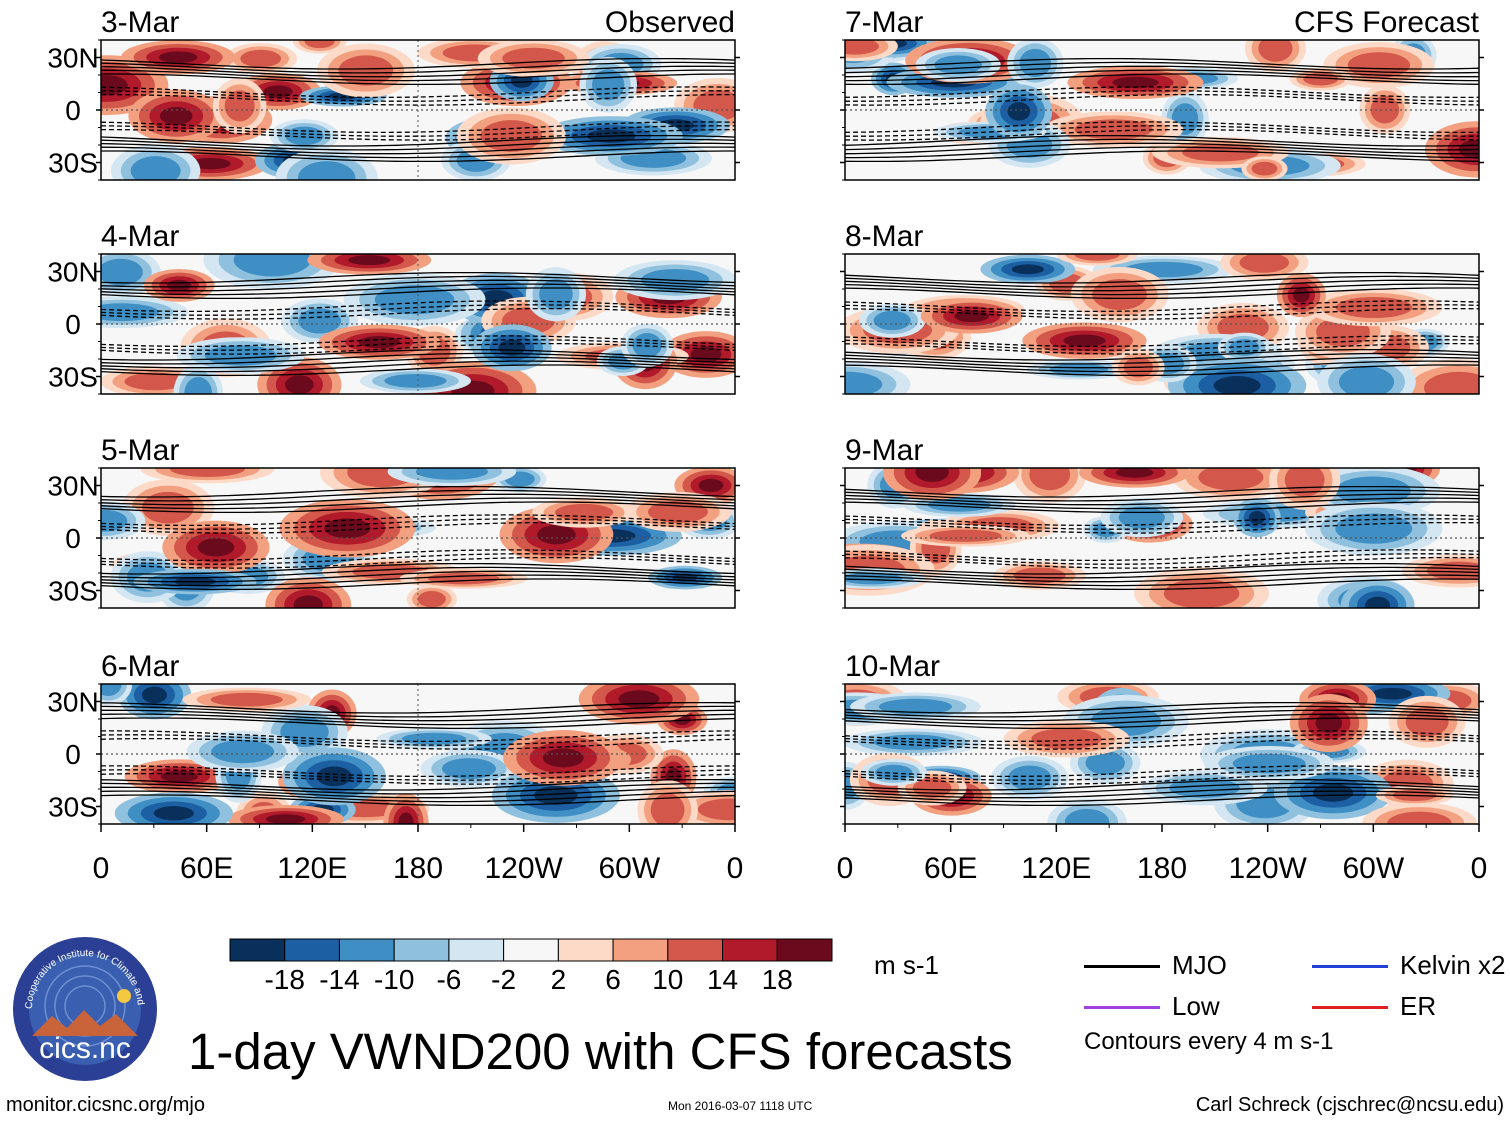  Describe the element at coordinates (73, 807) in the screenshot. I see `y-tick-label: 30S` at that location.